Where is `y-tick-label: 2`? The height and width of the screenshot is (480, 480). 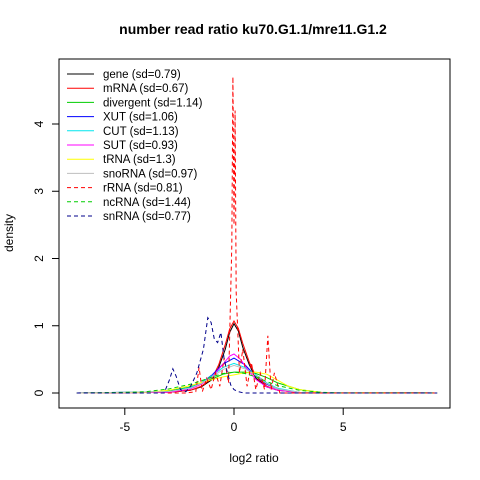
y-tick-label: 2 is located at coordinates (39, 258).